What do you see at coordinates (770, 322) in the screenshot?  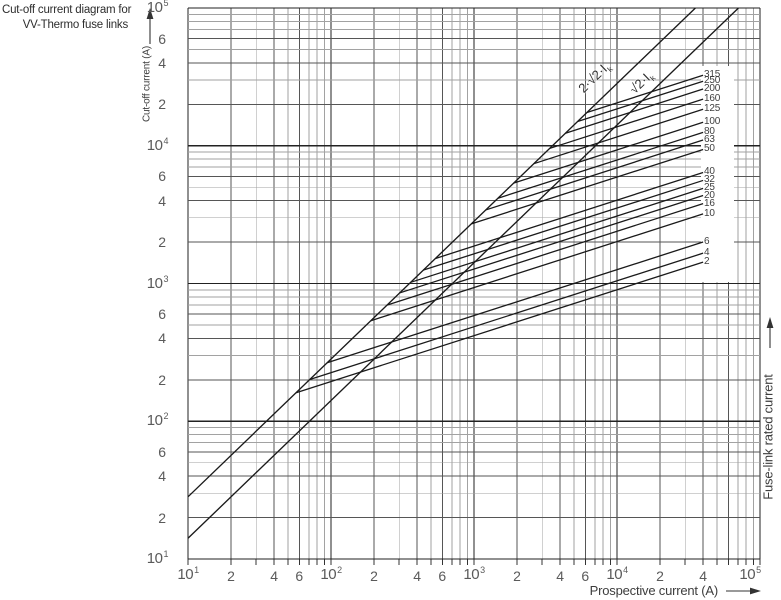 I see `right-axis-arrowhead-icon` at bounding box center [770, 322].